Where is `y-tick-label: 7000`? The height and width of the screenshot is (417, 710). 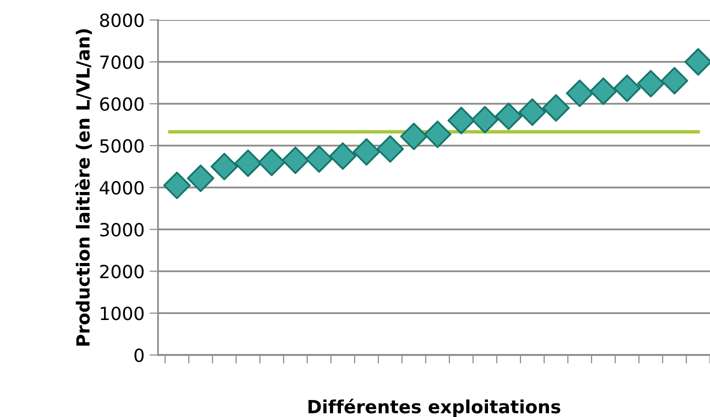
y-tick-label: 7000 is located at coordinates (122, 62).